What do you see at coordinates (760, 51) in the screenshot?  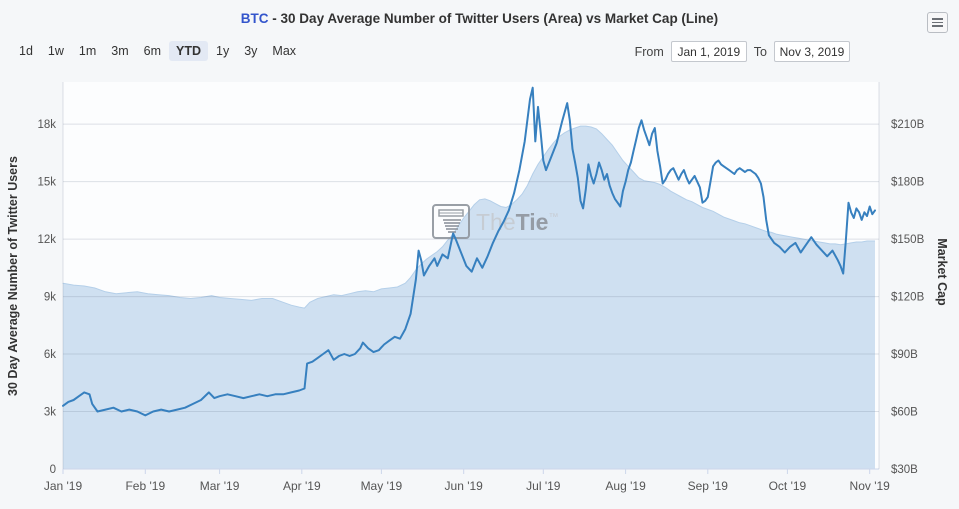 I see `to-label: To` at bounding box center [760, 51].